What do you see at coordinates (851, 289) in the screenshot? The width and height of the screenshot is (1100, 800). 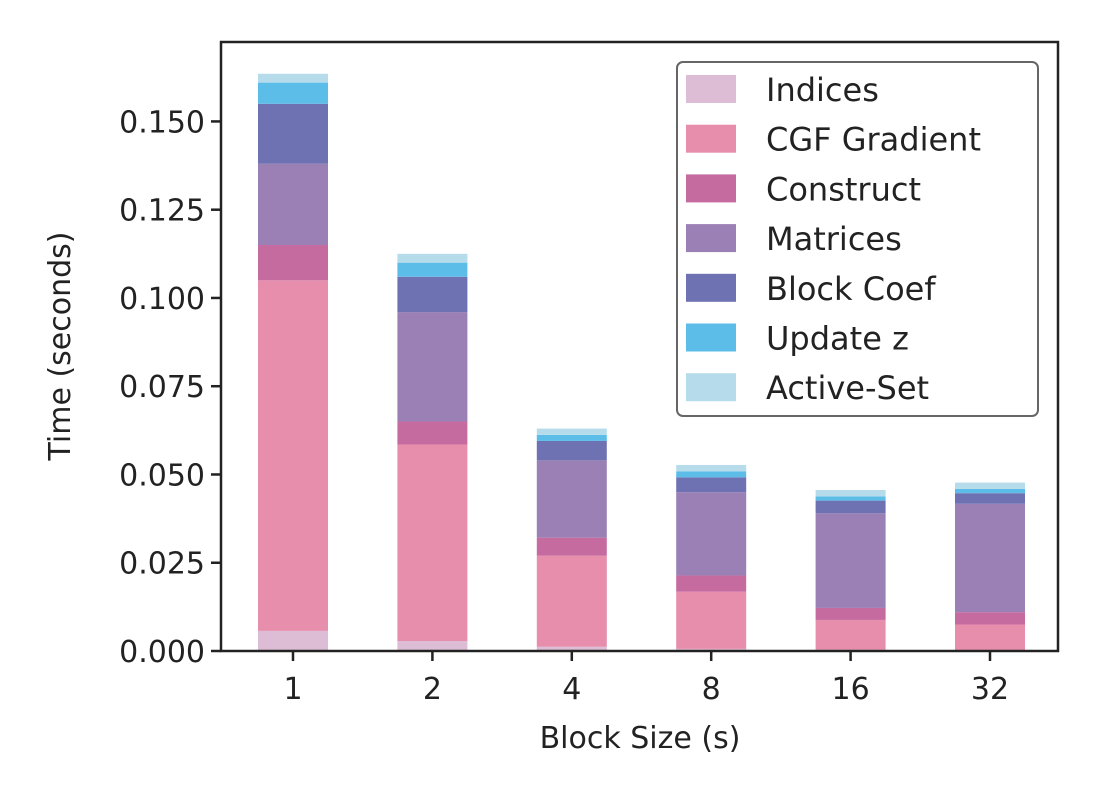 I see `legend-label: Block Coef` at bounding box center [851, 289].